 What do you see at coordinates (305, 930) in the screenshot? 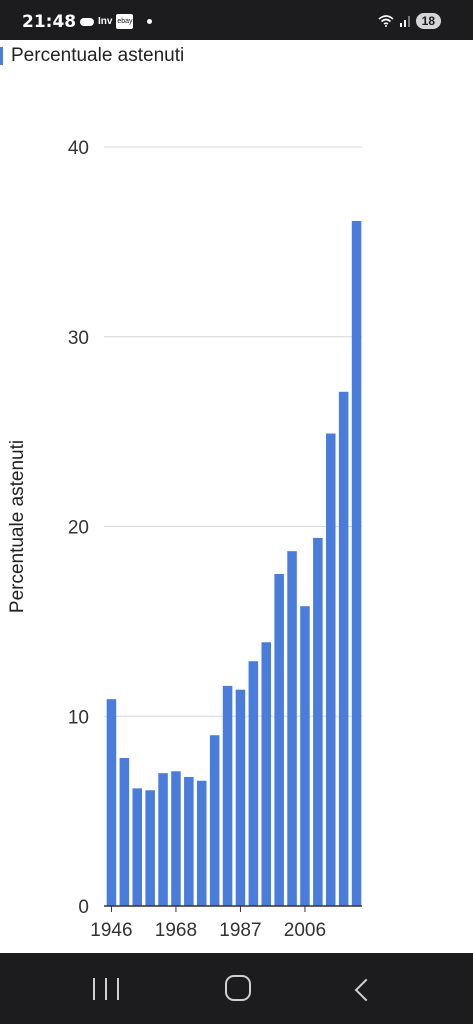
I see `x-tick-label: 2006` at bounding box center [305, 930].